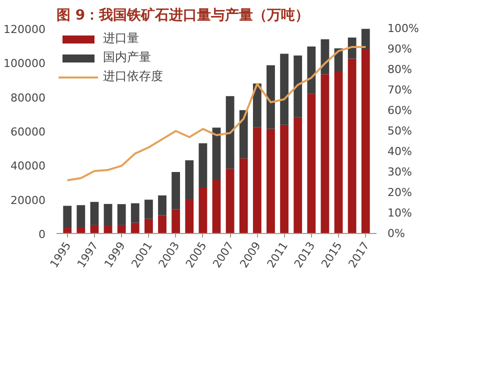  Describe the element at coordinates (400, 131) in the screenshot. I see `y2-tick-label: 50%` at that location.